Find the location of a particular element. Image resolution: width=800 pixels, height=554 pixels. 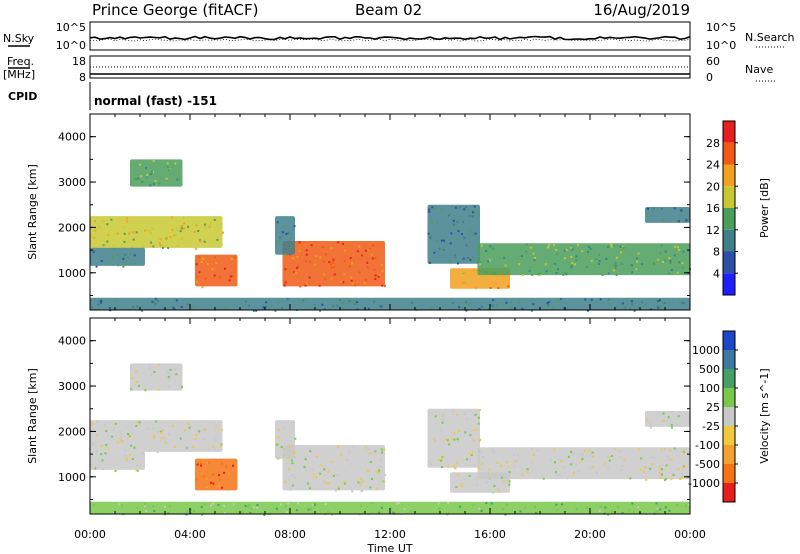

nave-tick-bottom: 0 is located at coordinates (709, 77).